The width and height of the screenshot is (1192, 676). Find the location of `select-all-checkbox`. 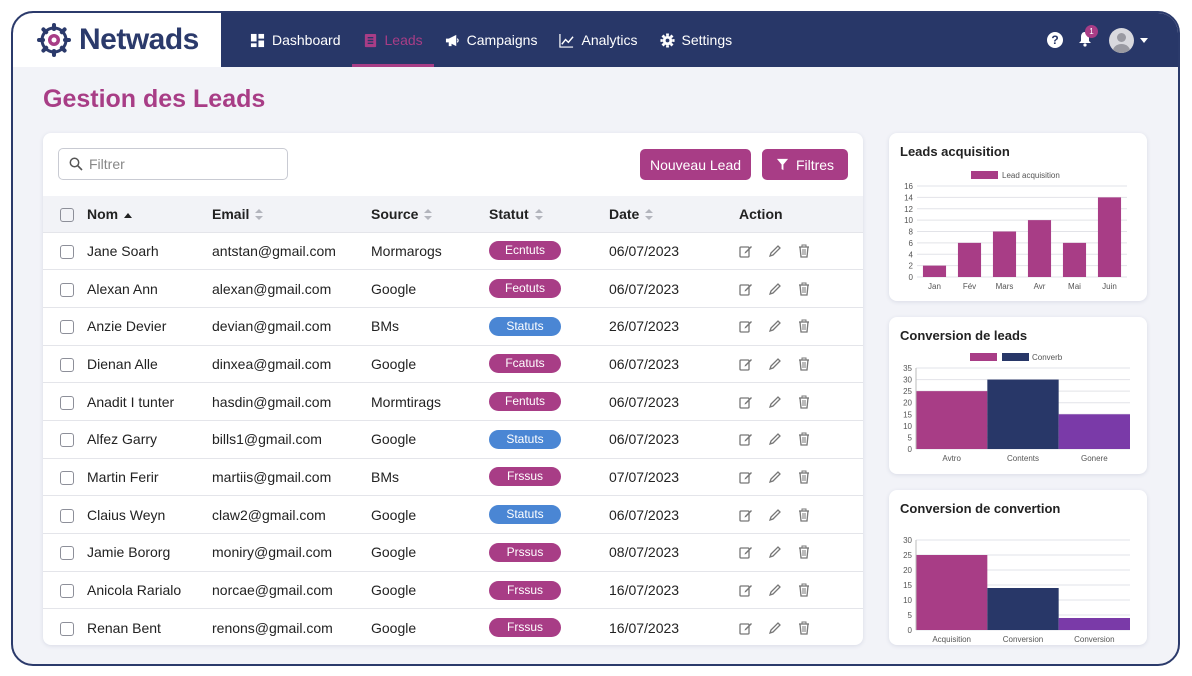

select-all-checkbox is located at coordinates (67, 214).